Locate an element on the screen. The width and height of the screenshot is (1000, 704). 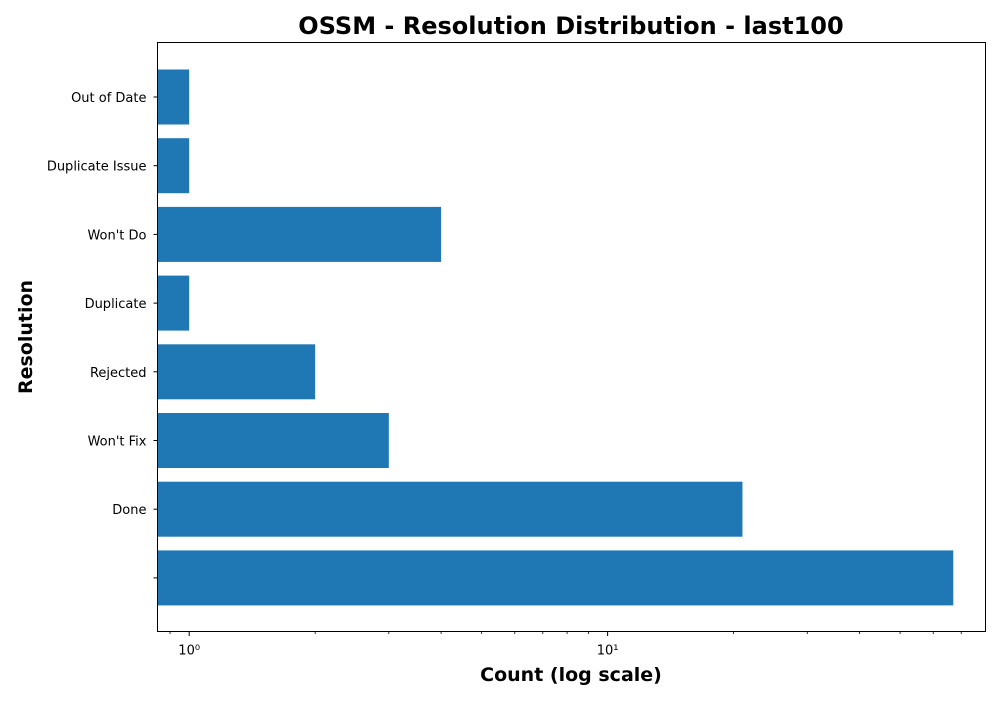
y-tick-label-3: Duplicate is located at coordinates (116, 304).